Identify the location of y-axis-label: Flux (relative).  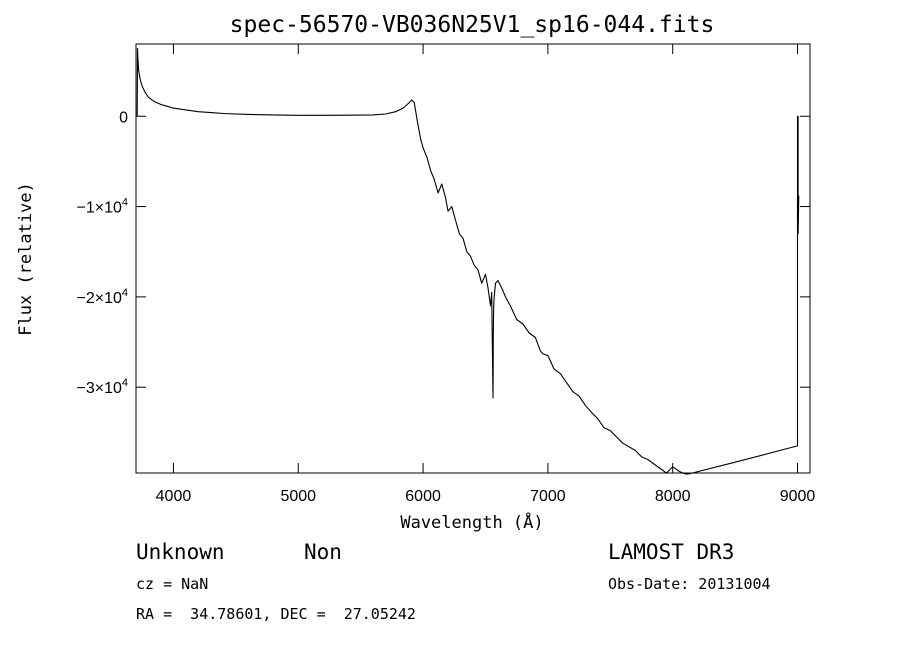
(26, 259).